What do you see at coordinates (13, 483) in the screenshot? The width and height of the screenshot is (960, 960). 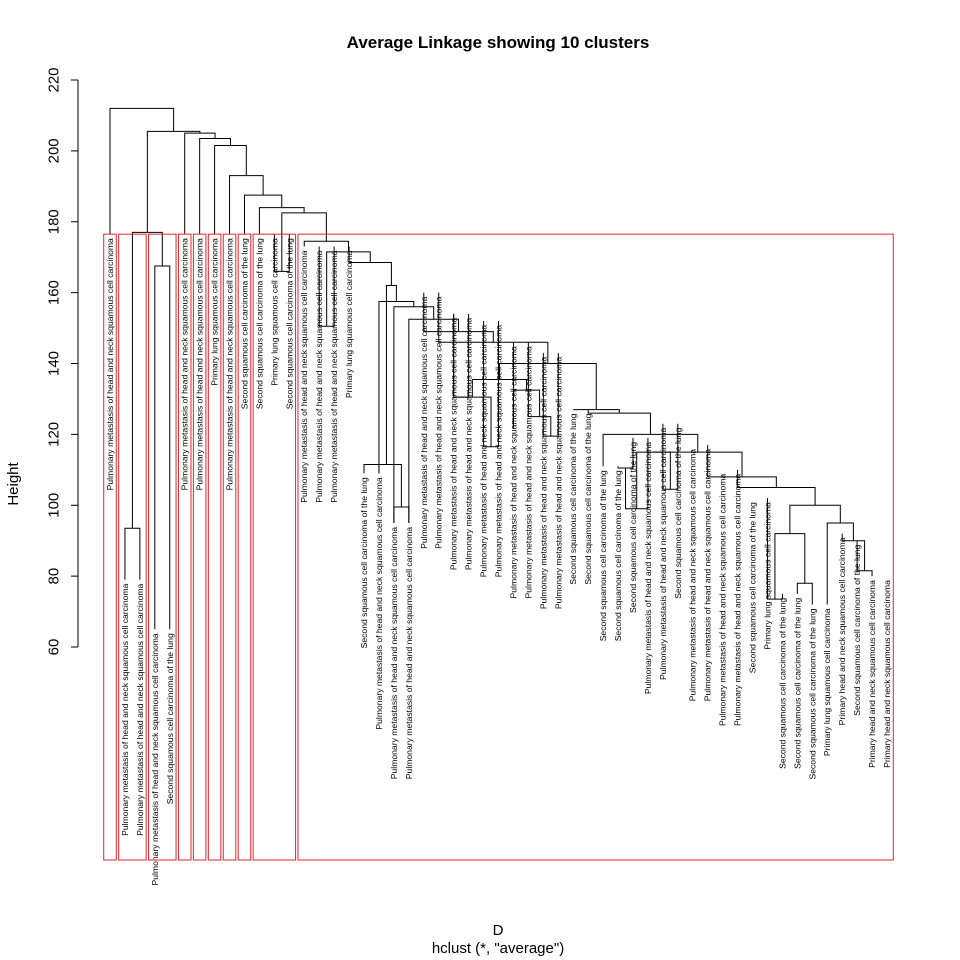 I see `y-axis-label: Height` at bounding box center [13, 483].